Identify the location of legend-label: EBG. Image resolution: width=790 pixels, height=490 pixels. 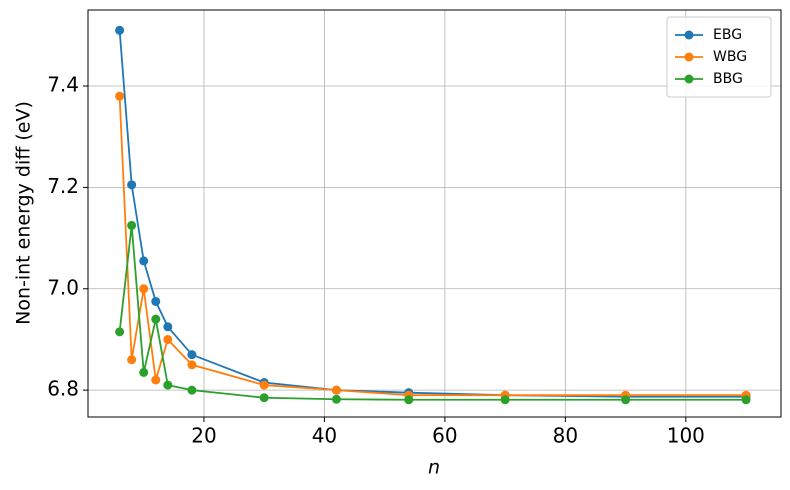
(727, 35).